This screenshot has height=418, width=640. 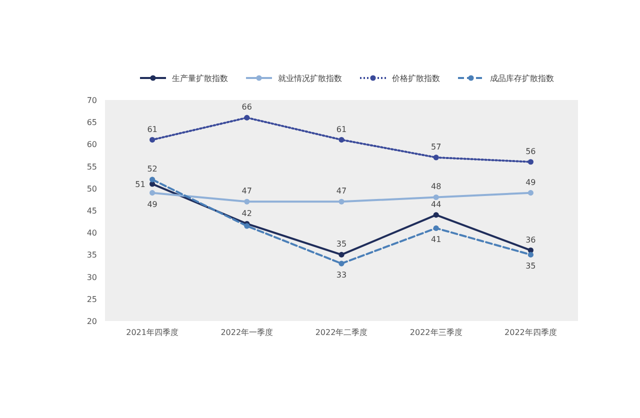 What do you see at coordinates (247, 107) in the screenshot?
I see `data-label: 66` at bounding box center [247, 107].